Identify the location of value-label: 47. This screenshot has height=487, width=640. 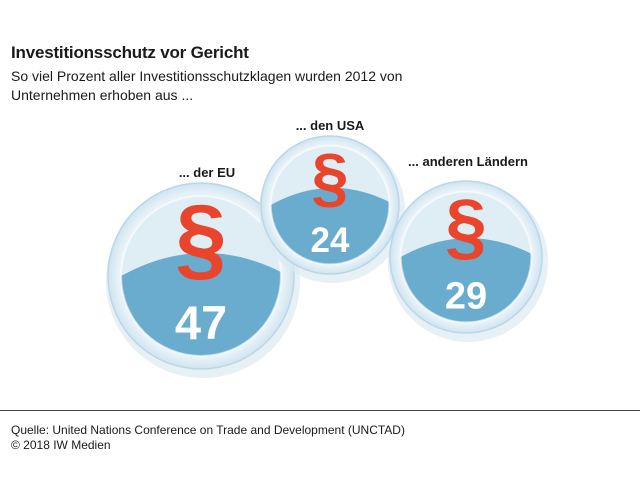
(201, 322).